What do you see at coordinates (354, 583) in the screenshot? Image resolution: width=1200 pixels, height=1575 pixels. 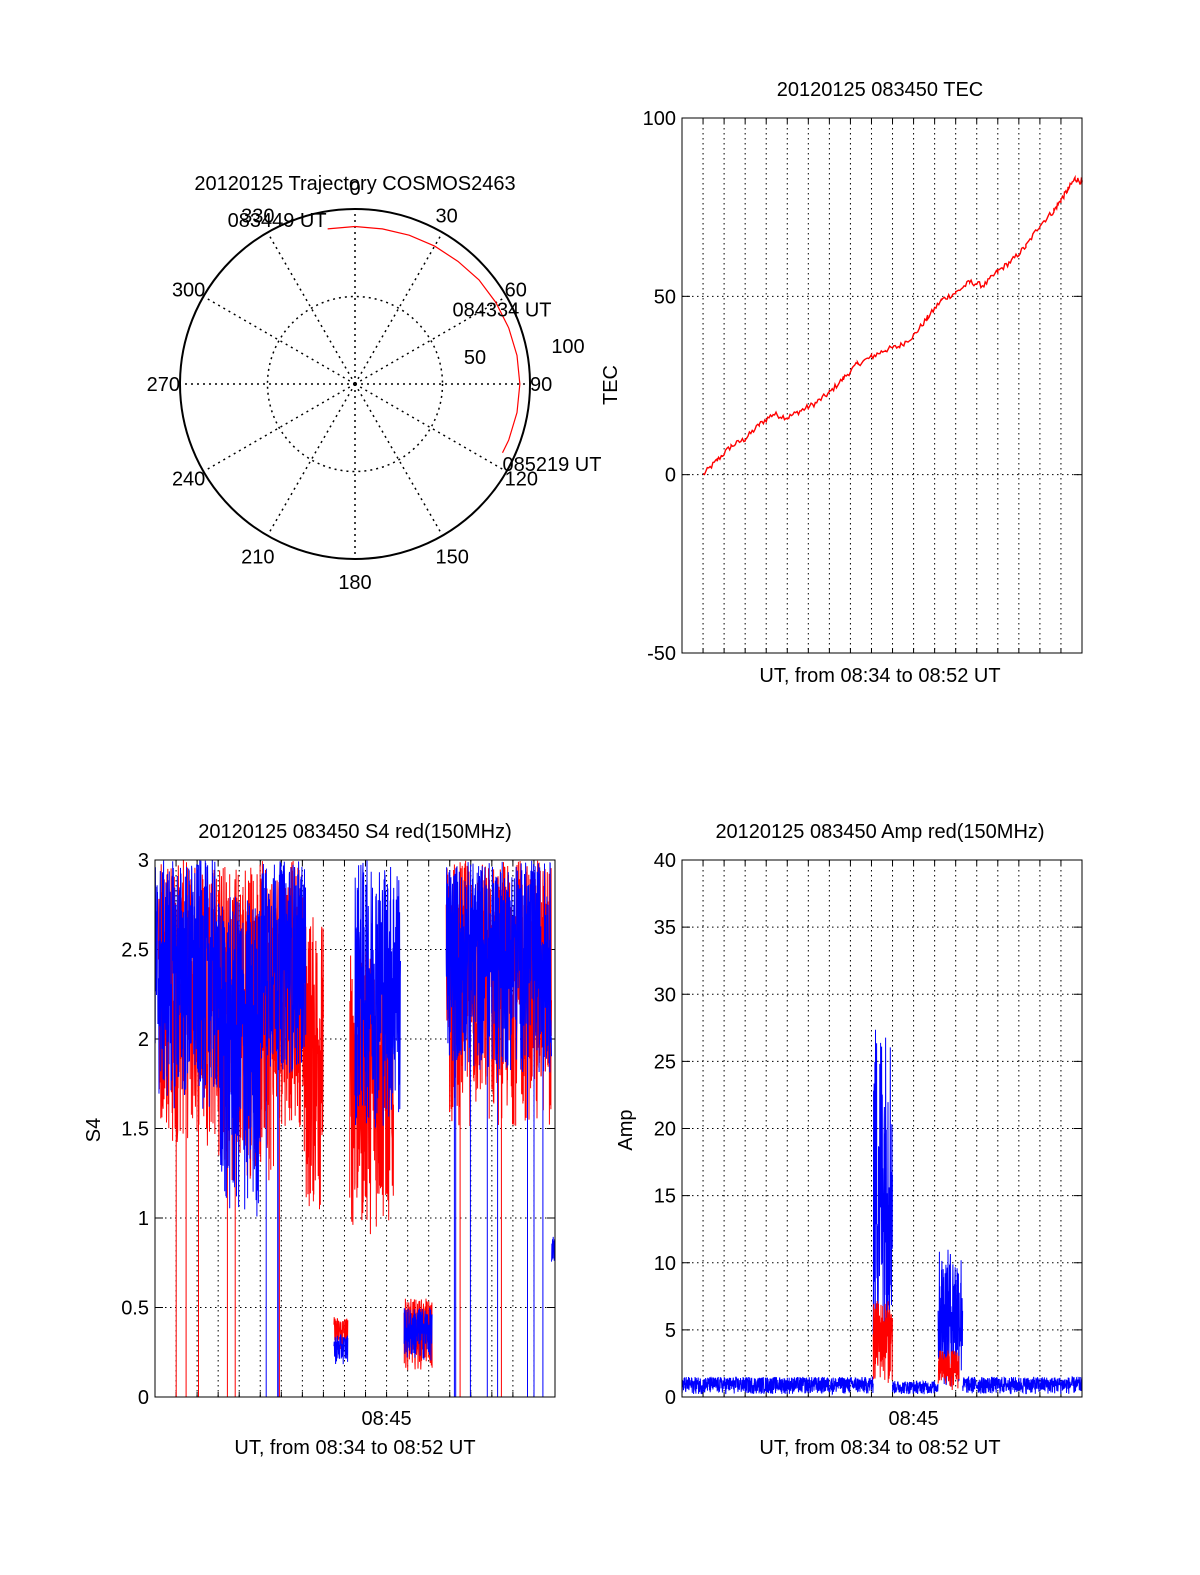 I see `azimuth-label: 180` at bounding box center [354, 583].